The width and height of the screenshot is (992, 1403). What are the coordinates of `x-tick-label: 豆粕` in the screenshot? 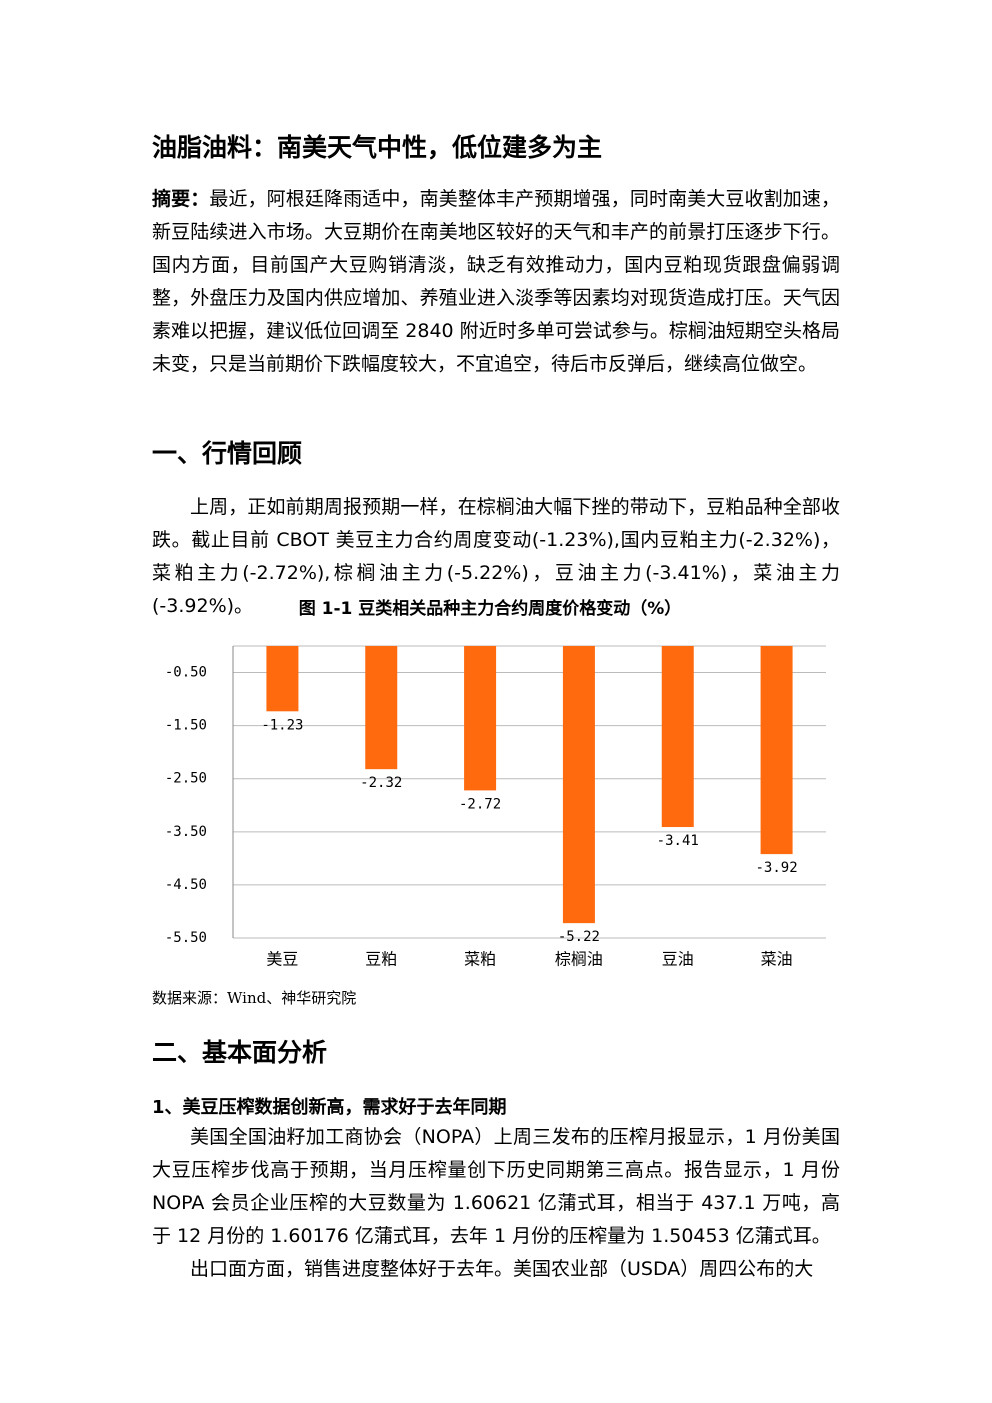 It's located at (381, 959).